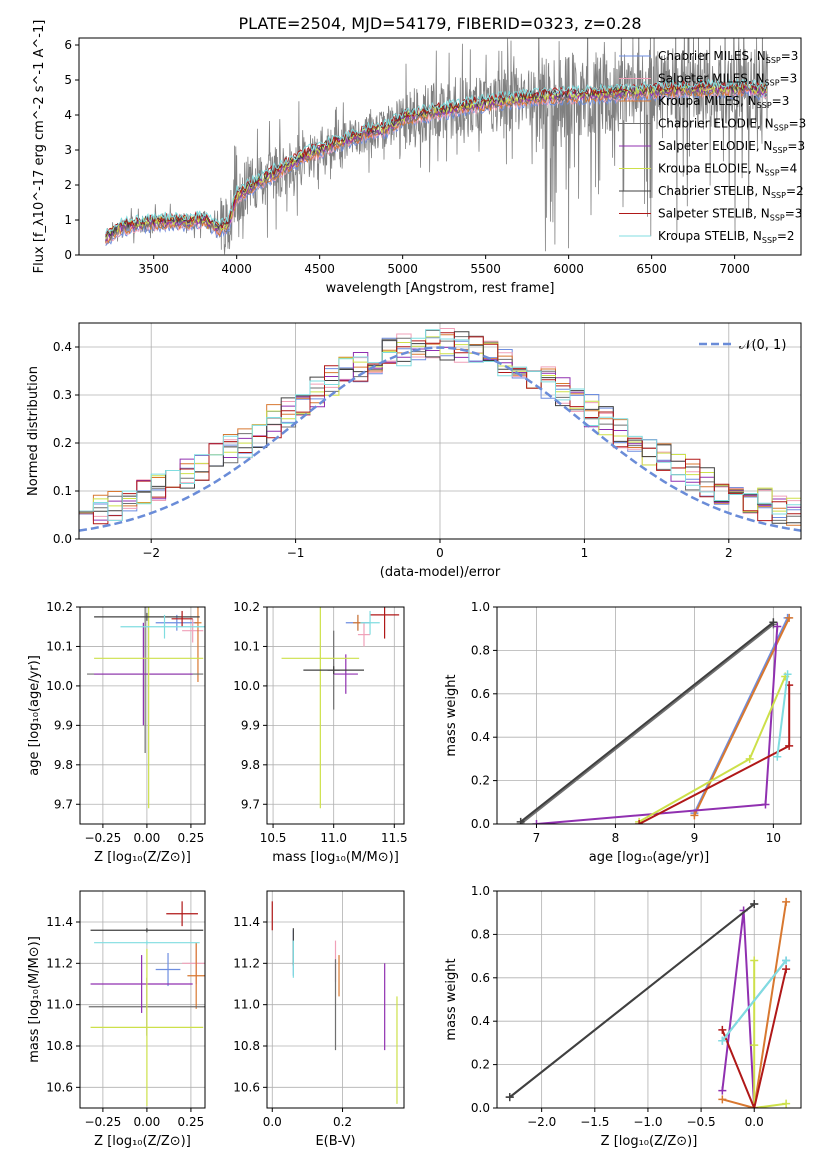 The width and height of the screenshot is (819, 1170). I want to click on x-tick-label: 8, so click(616, 838).